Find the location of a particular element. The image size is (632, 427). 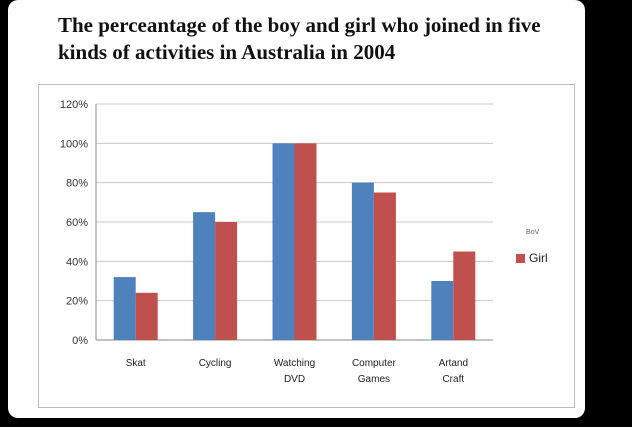

x-tick-label-line: DVD is located at coordinates (294, 379).